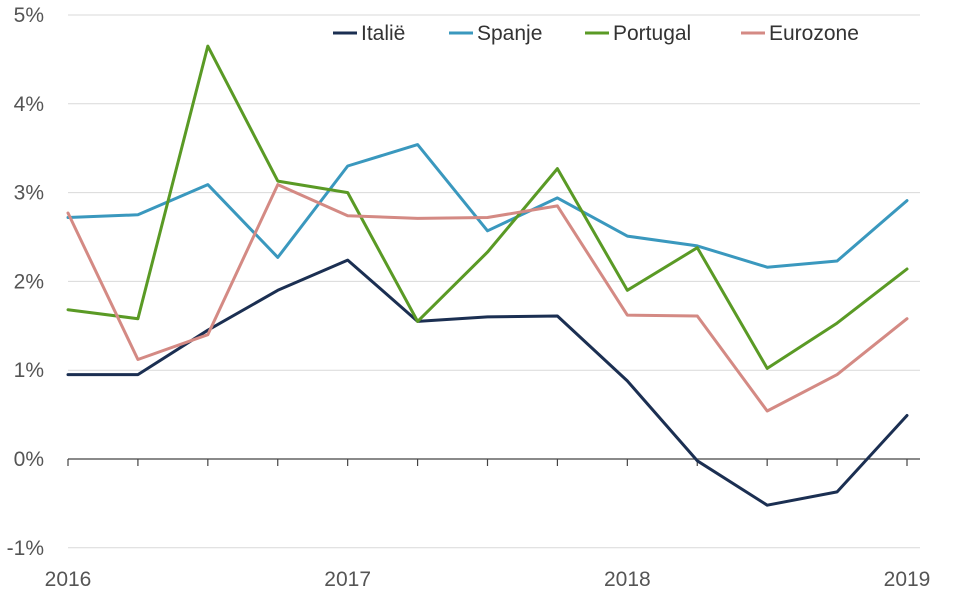  I want to click on y-axis-labels: 5% 4% 3% 2% 1% 0% -1%, so click(25, 282).